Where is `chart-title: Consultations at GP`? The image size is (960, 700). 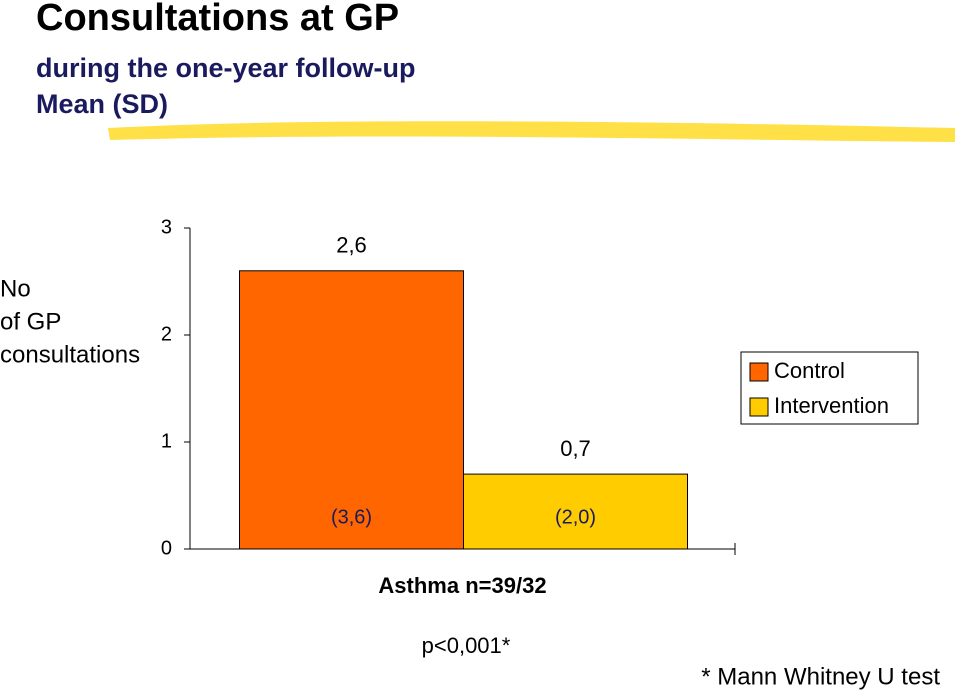 chart-title: Consultations at GP is located at coordinates (217, 19).